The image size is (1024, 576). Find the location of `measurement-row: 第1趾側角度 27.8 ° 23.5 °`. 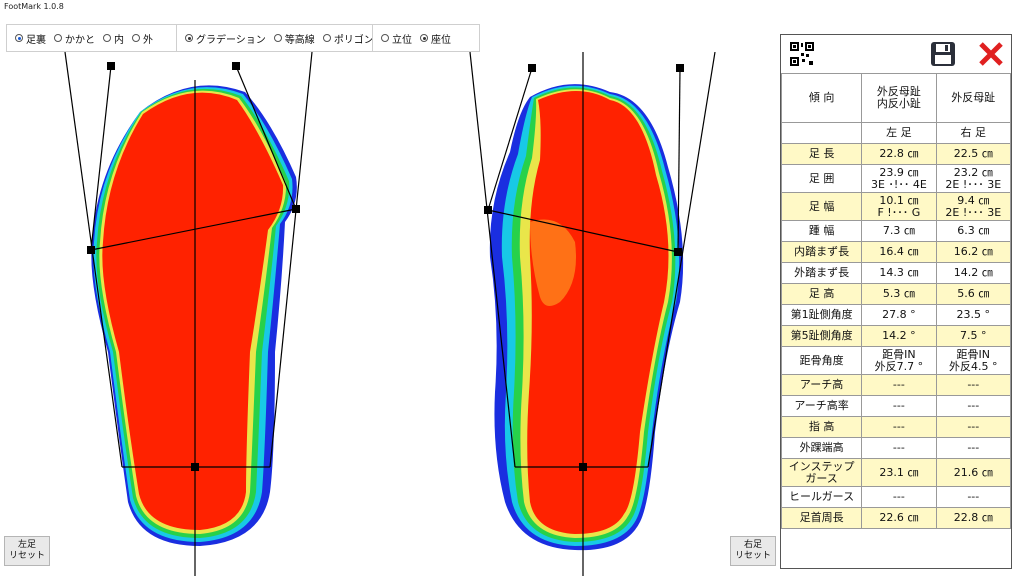

measurement-row: 第1趾側角度 27.8 ° 23.5 ° is located at coordinates (896, 315).